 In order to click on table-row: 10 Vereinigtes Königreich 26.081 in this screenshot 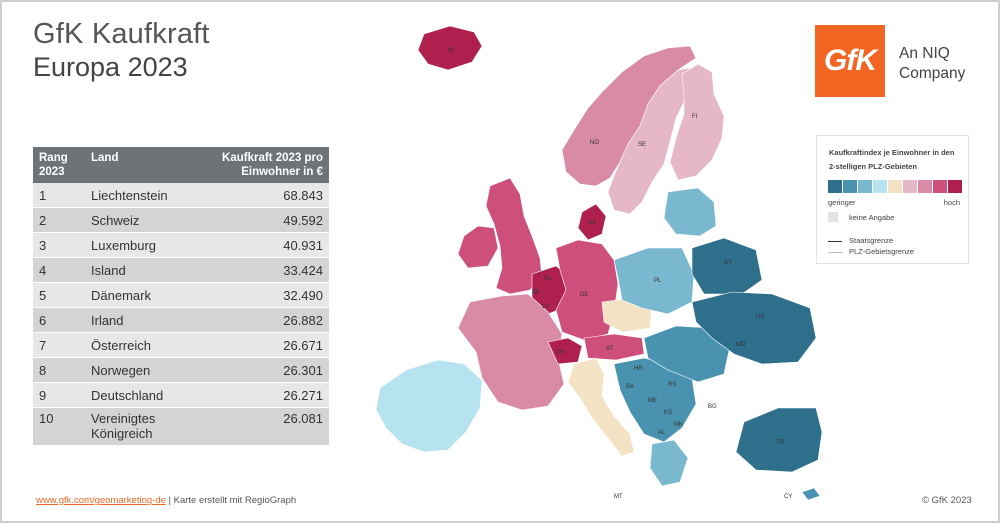, I will do `click(181, 426)`.